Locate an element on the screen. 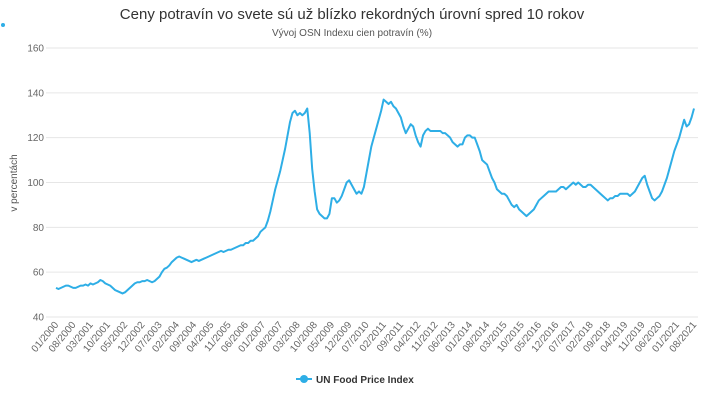  y-tick-label: 120 is located at coordinates (35, 138).